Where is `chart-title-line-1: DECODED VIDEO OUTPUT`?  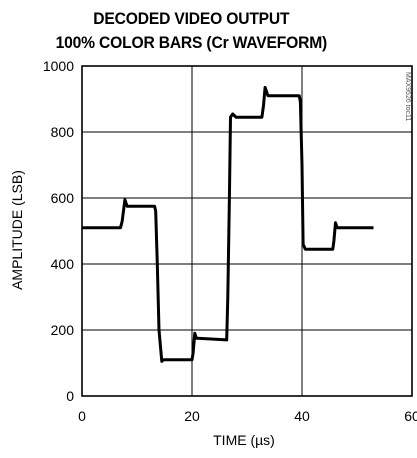
chart-title-line-1: DECODED VIDEO OUTPUT is located at coordinates (191, 18).